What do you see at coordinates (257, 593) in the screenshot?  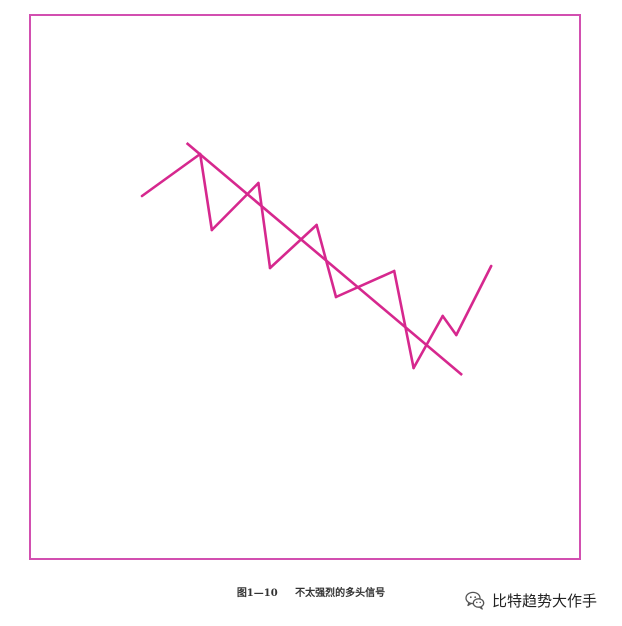 I see `figure-number: 图1—10` at bounding box center [257, 593].